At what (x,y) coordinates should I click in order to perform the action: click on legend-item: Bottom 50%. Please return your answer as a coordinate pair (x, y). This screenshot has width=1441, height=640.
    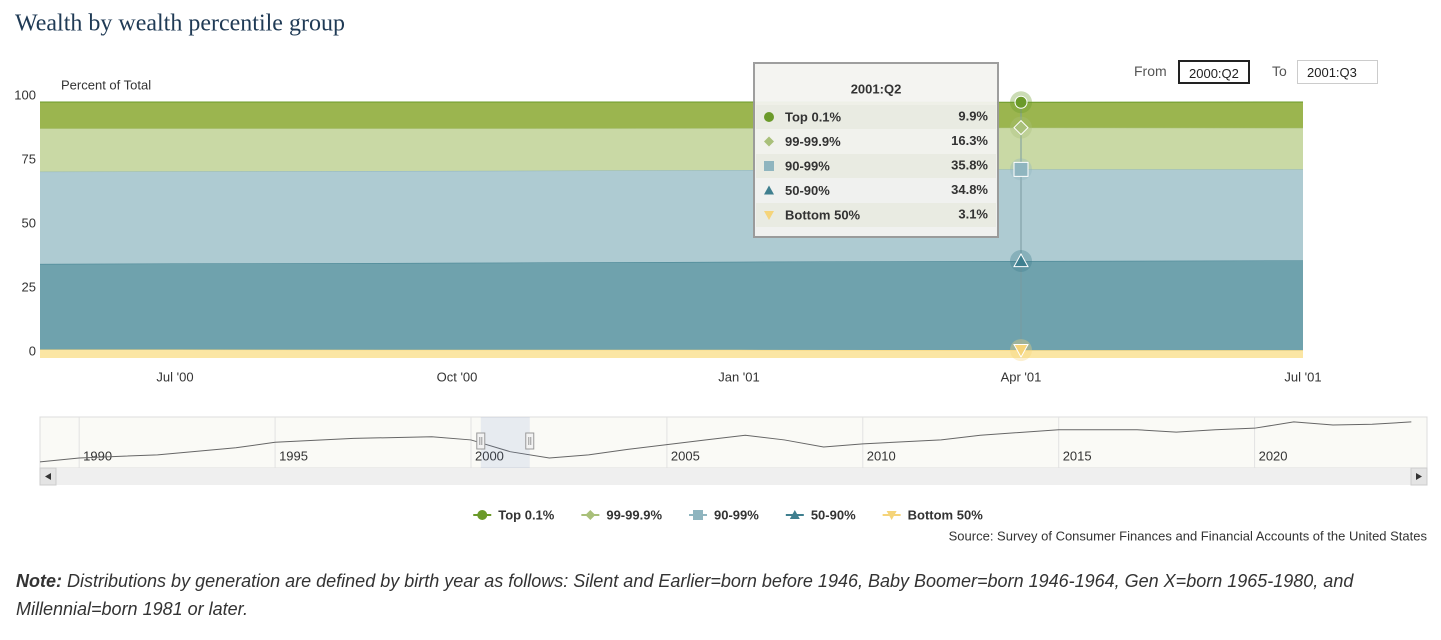
    Looking at the image, I should click on (933, 514).